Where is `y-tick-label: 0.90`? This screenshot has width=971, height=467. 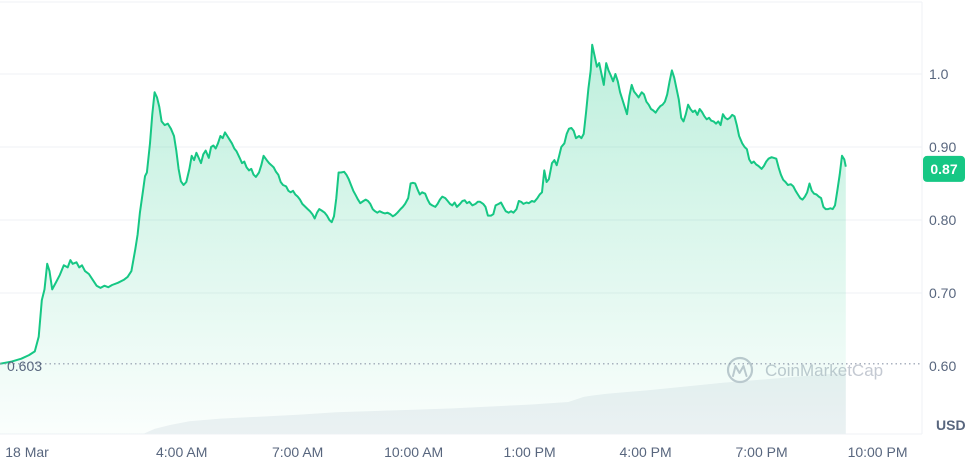 y-tick-label: 0.90 is located at coordinates (942, 147).